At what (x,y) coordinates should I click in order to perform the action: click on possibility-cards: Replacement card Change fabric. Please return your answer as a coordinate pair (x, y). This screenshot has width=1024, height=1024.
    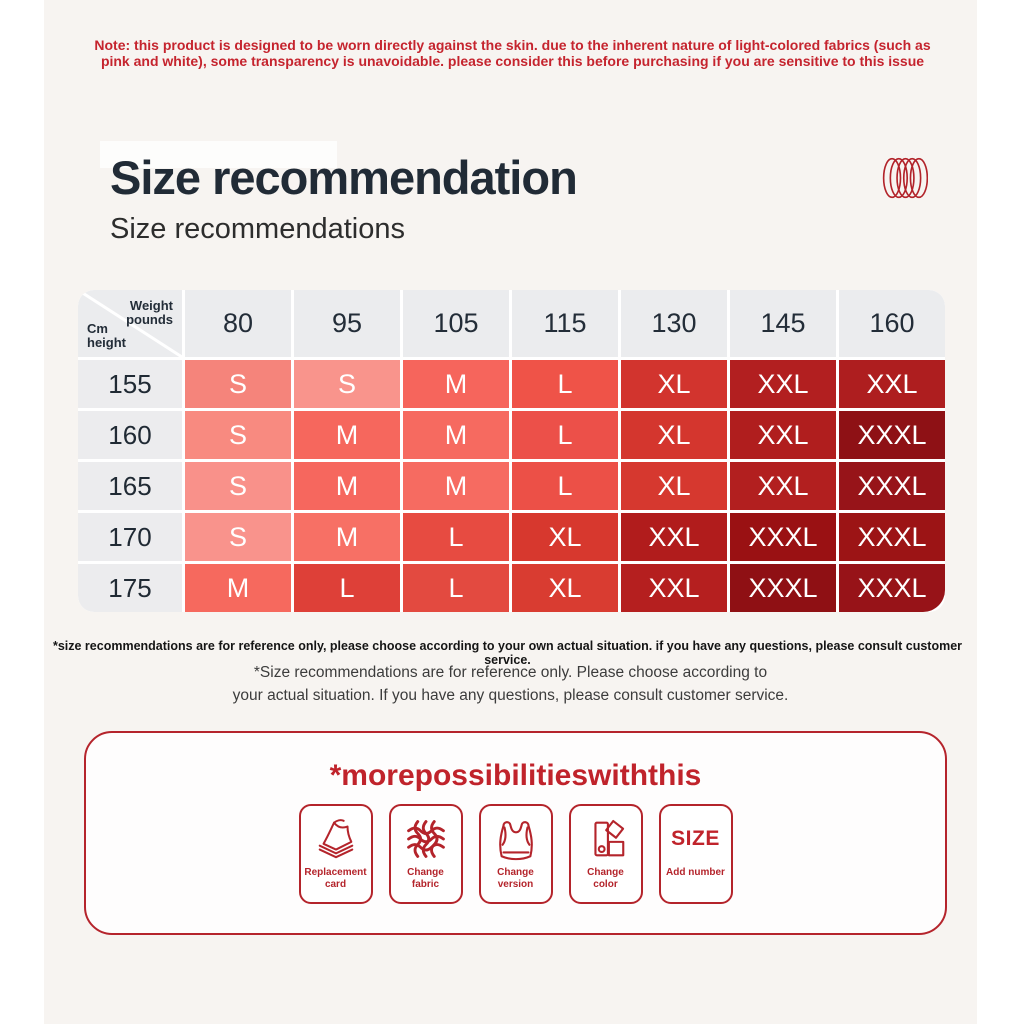
    Looking at the image, I should click on (515, 854).